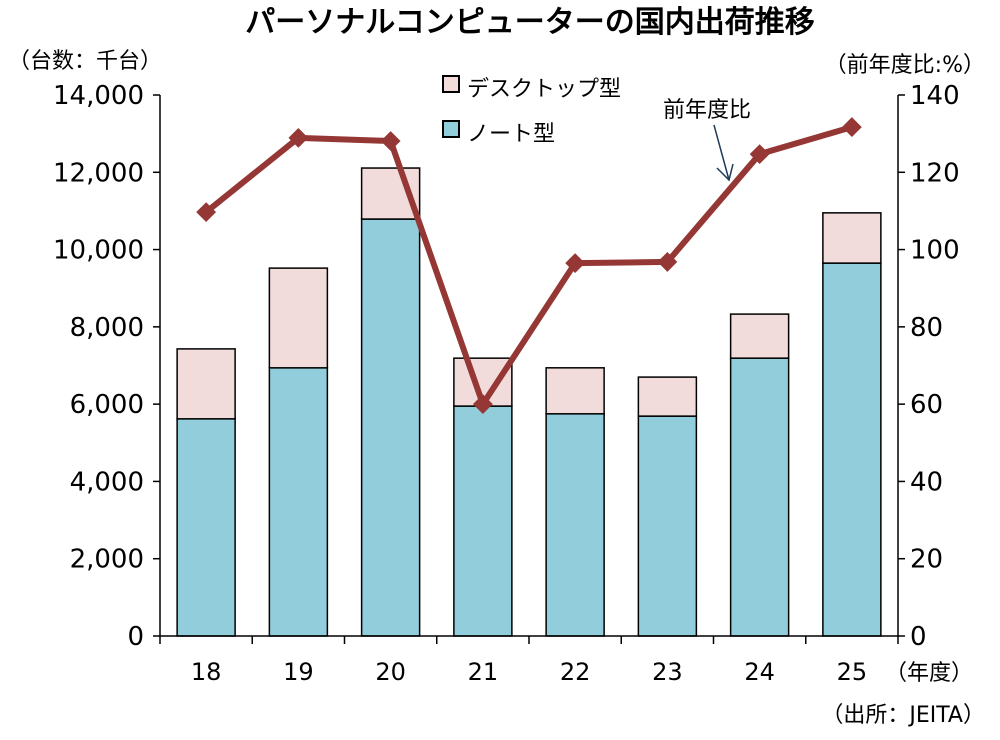 The image size is (1000, 740). Describe the element at coordinates (759, 672) in the screenshot. I see `x-tick-label: 24` at that location.